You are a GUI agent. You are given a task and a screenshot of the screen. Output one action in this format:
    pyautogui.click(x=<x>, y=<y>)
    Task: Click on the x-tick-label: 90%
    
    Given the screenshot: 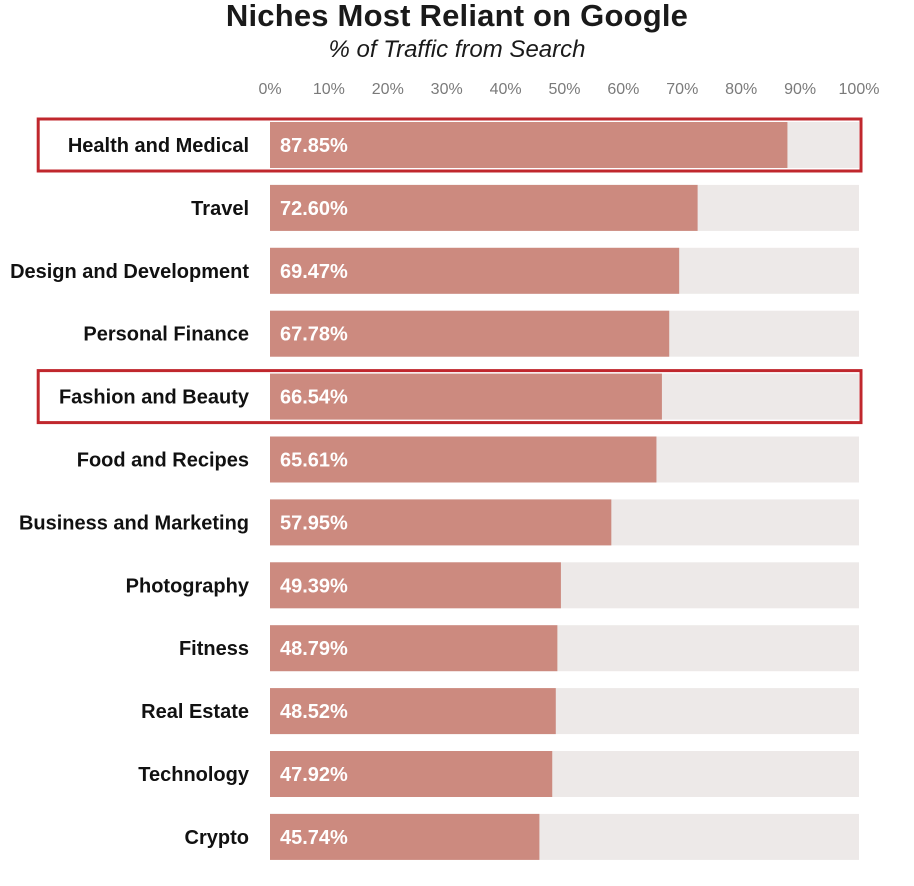 What is the action you would take?
    pyautogui.click(x=800, y=89)
    